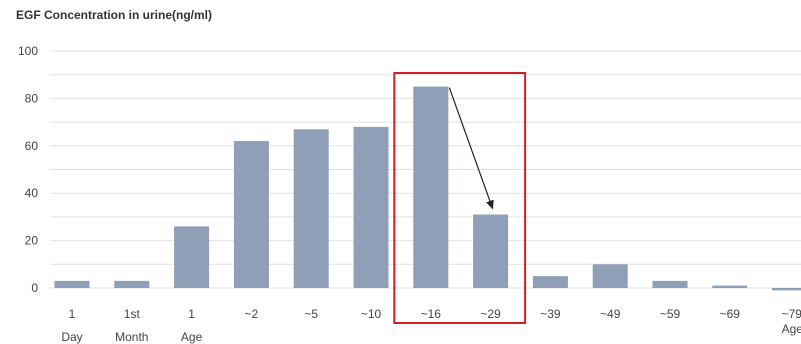  What do you see at coordinates (371, 314) in the screenshot?
I see `x-tick-label: ~10` at bounding box center [371, 314].